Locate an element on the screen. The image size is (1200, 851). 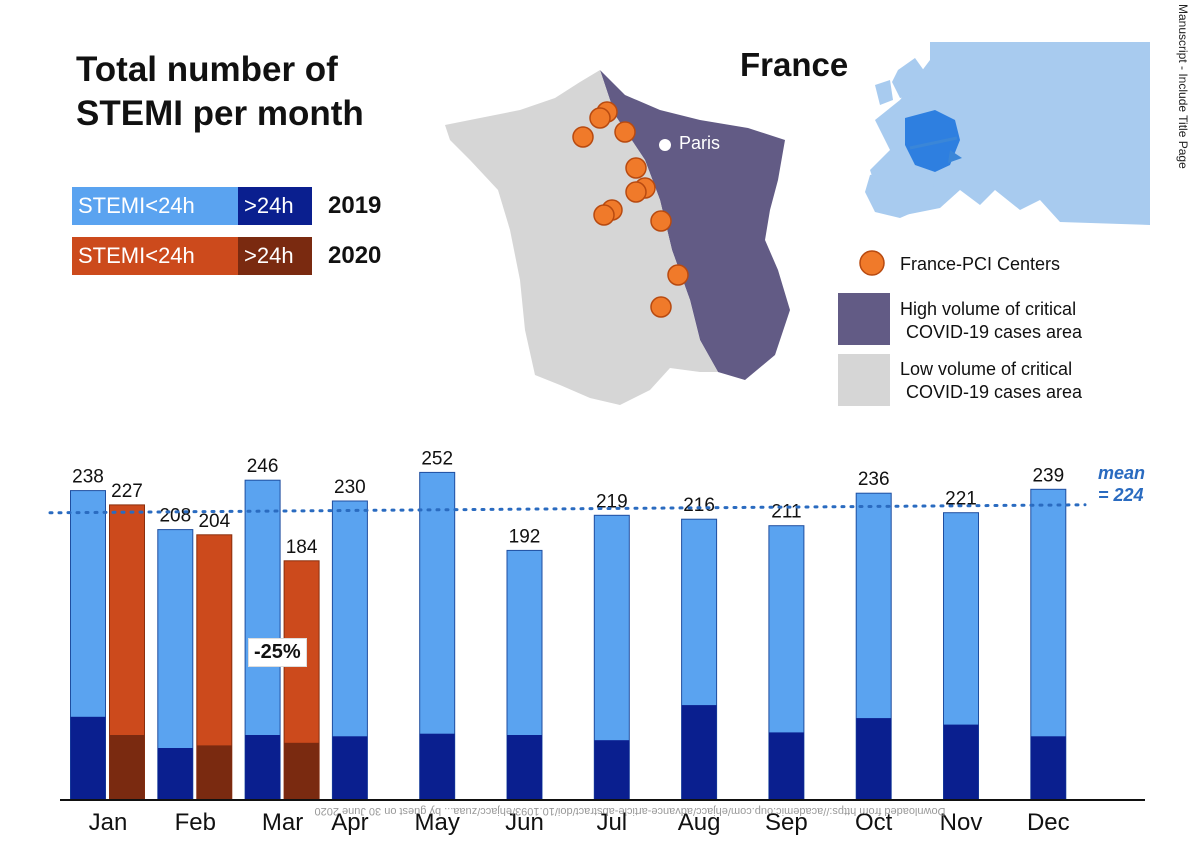
mean-label-line-1: mean is located at coordinates (1122, 473).